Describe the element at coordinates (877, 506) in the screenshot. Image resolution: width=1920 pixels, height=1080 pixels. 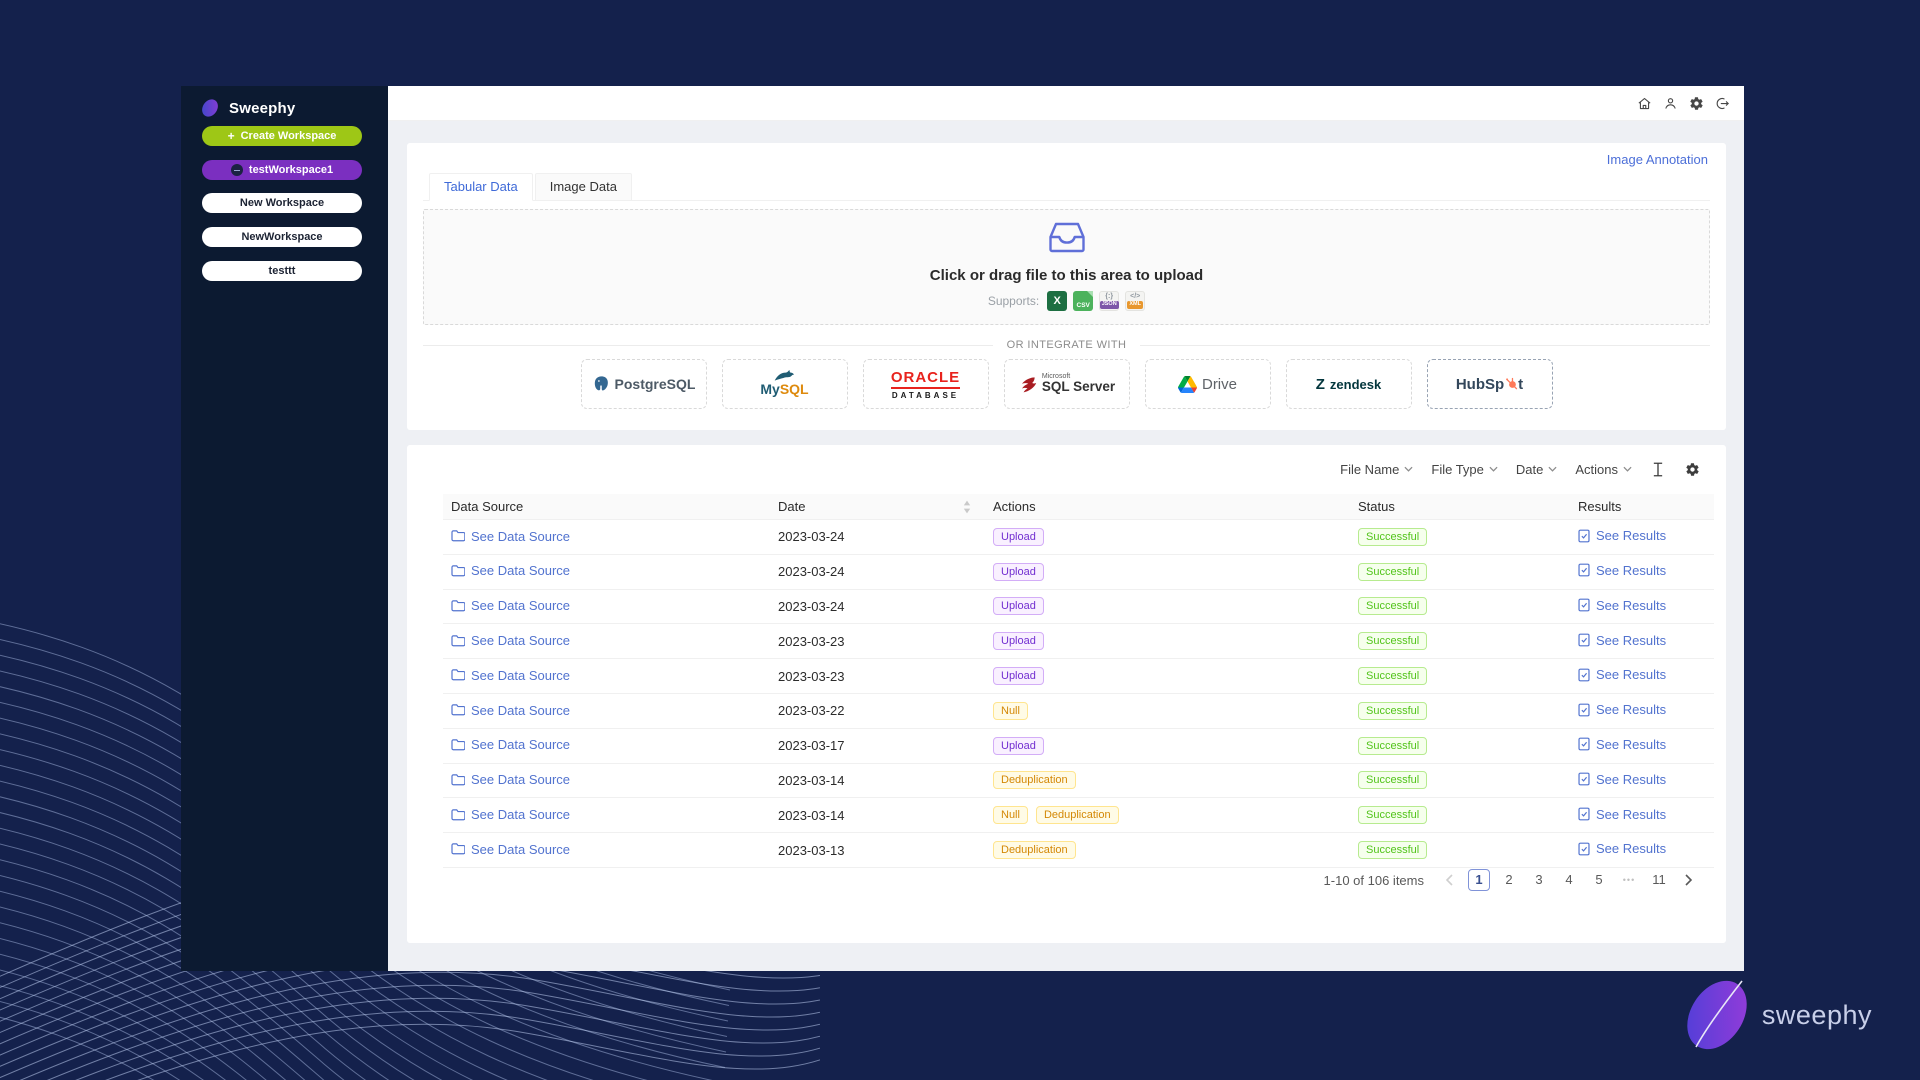
I see `column-header-date: Date` at that location.